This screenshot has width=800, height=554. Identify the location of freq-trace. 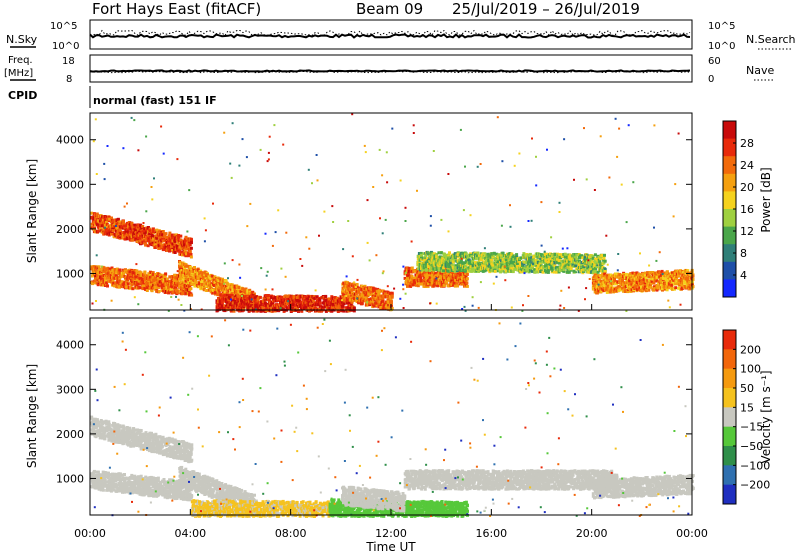
(390, 71).